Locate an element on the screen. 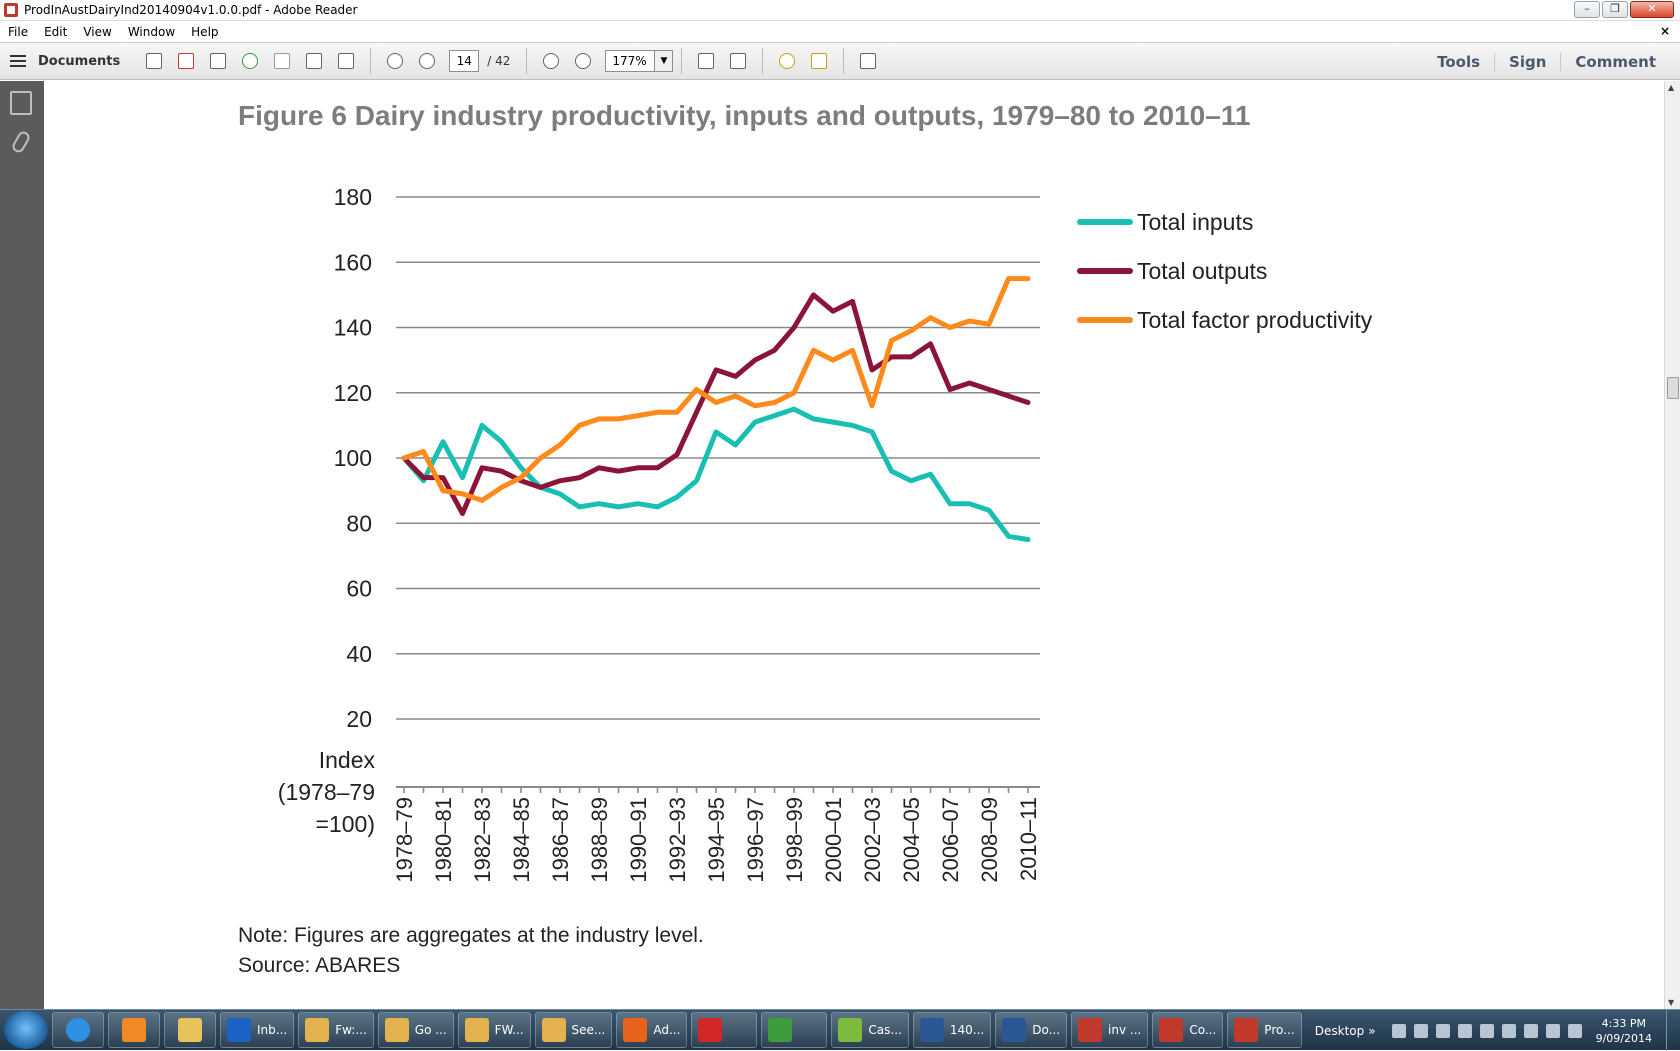 This screenshot has height=1051, width=1680. desktop-toolbar-label: Desktop is located at coordinates (1339, 1030).